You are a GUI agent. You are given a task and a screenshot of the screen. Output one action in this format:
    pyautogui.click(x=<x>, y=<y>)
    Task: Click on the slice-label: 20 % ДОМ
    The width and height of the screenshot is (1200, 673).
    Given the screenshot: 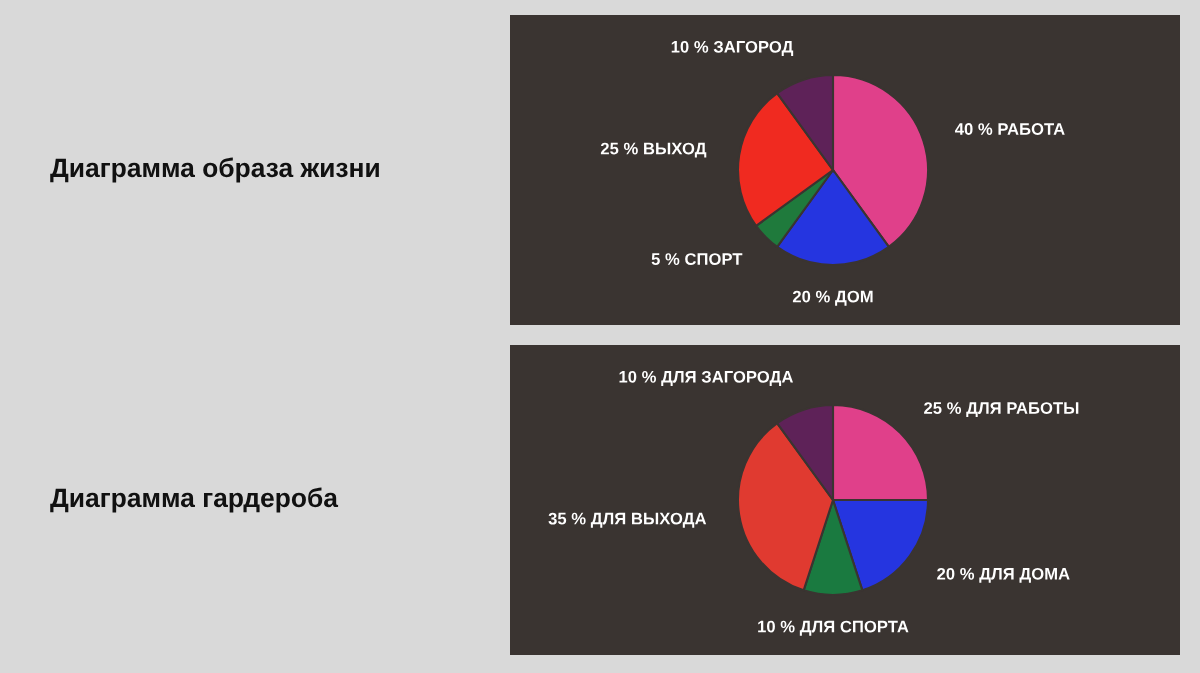 What is the action you would take?
    pyautogui.click(x=832, y=298)
    